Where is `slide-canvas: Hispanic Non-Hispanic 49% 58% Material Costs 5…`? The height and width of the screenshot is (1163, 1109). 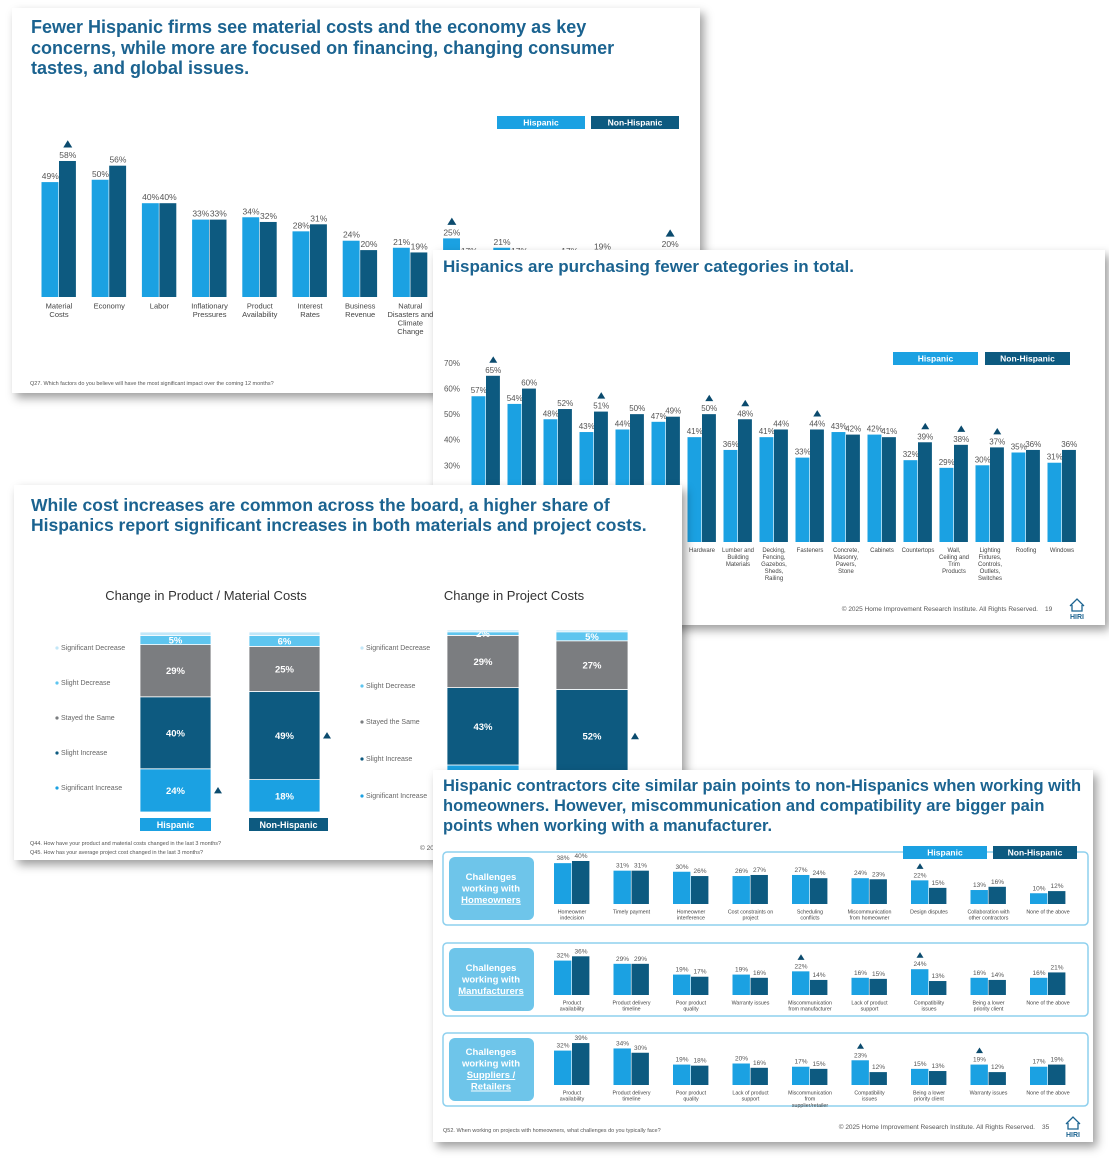 slide-canvas: Hispanic Non-Hispanic 49% 58% Material Costs 5… is located at coordinates (354, 251).